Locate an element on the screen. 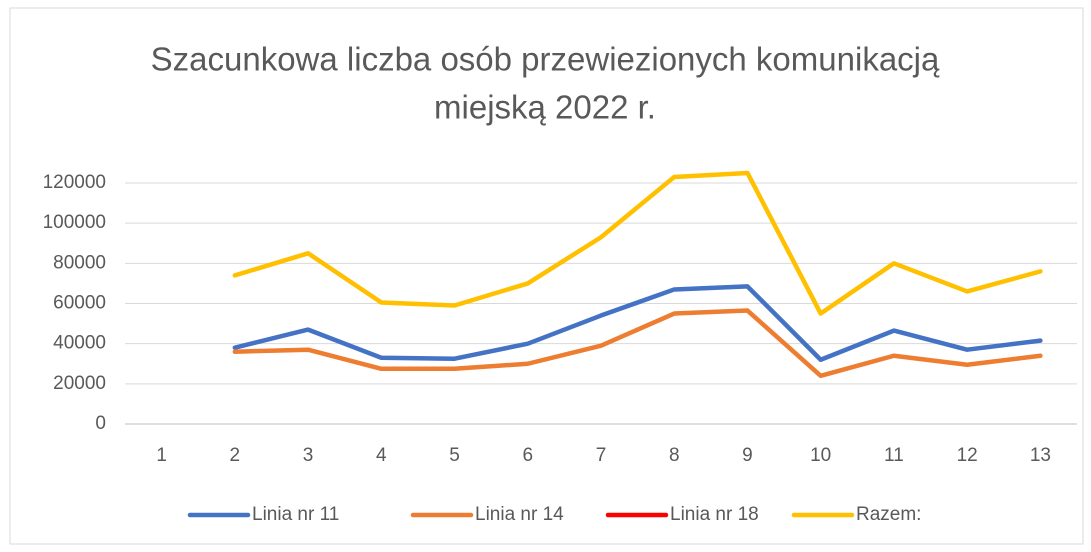  legend-label: Linia nr 11 is located at coordinates (295, 514).